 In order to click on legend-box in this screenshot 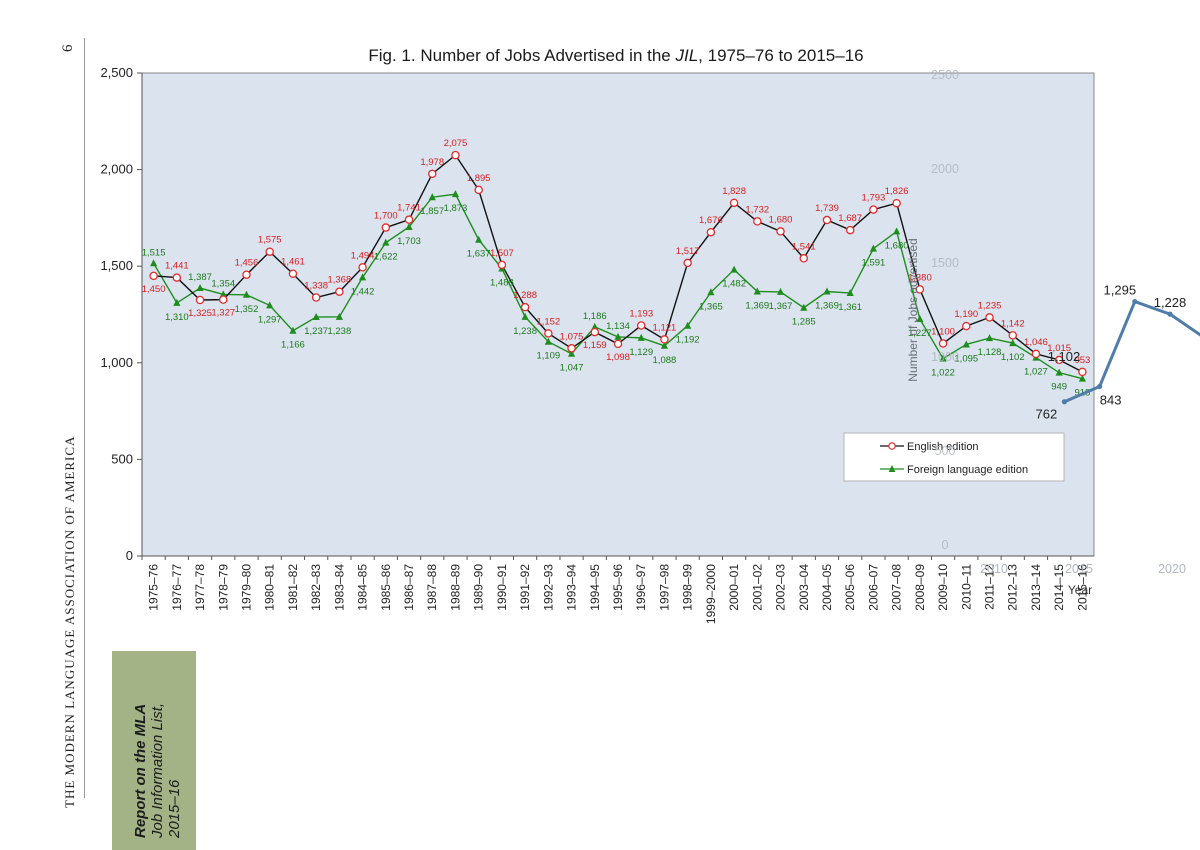, I will do `click(954, 457)`.